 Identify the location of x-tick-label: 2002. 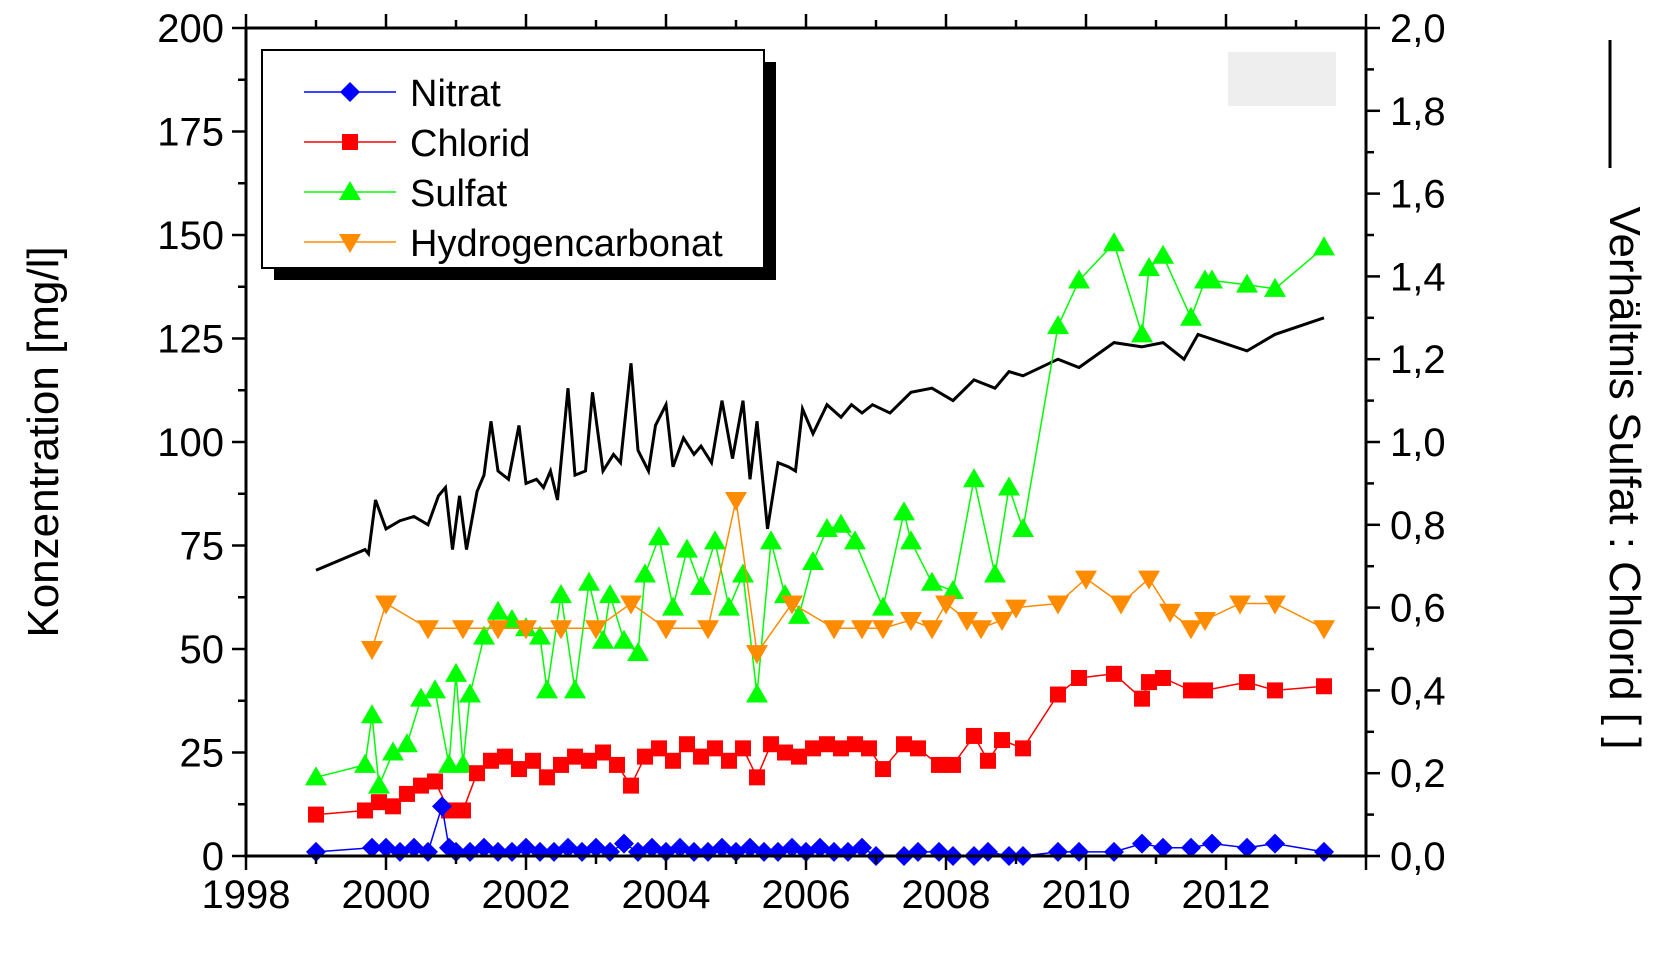
(526, 895).